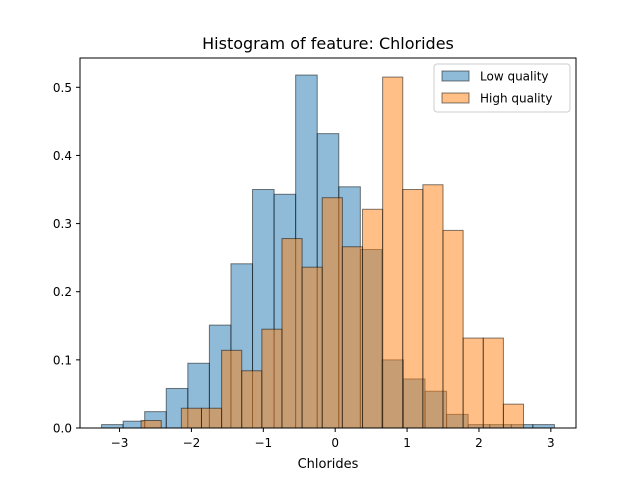  Describe the element at coordinates (192, 443) in the screenshot. I see `x-tick-label: −2` at that location.